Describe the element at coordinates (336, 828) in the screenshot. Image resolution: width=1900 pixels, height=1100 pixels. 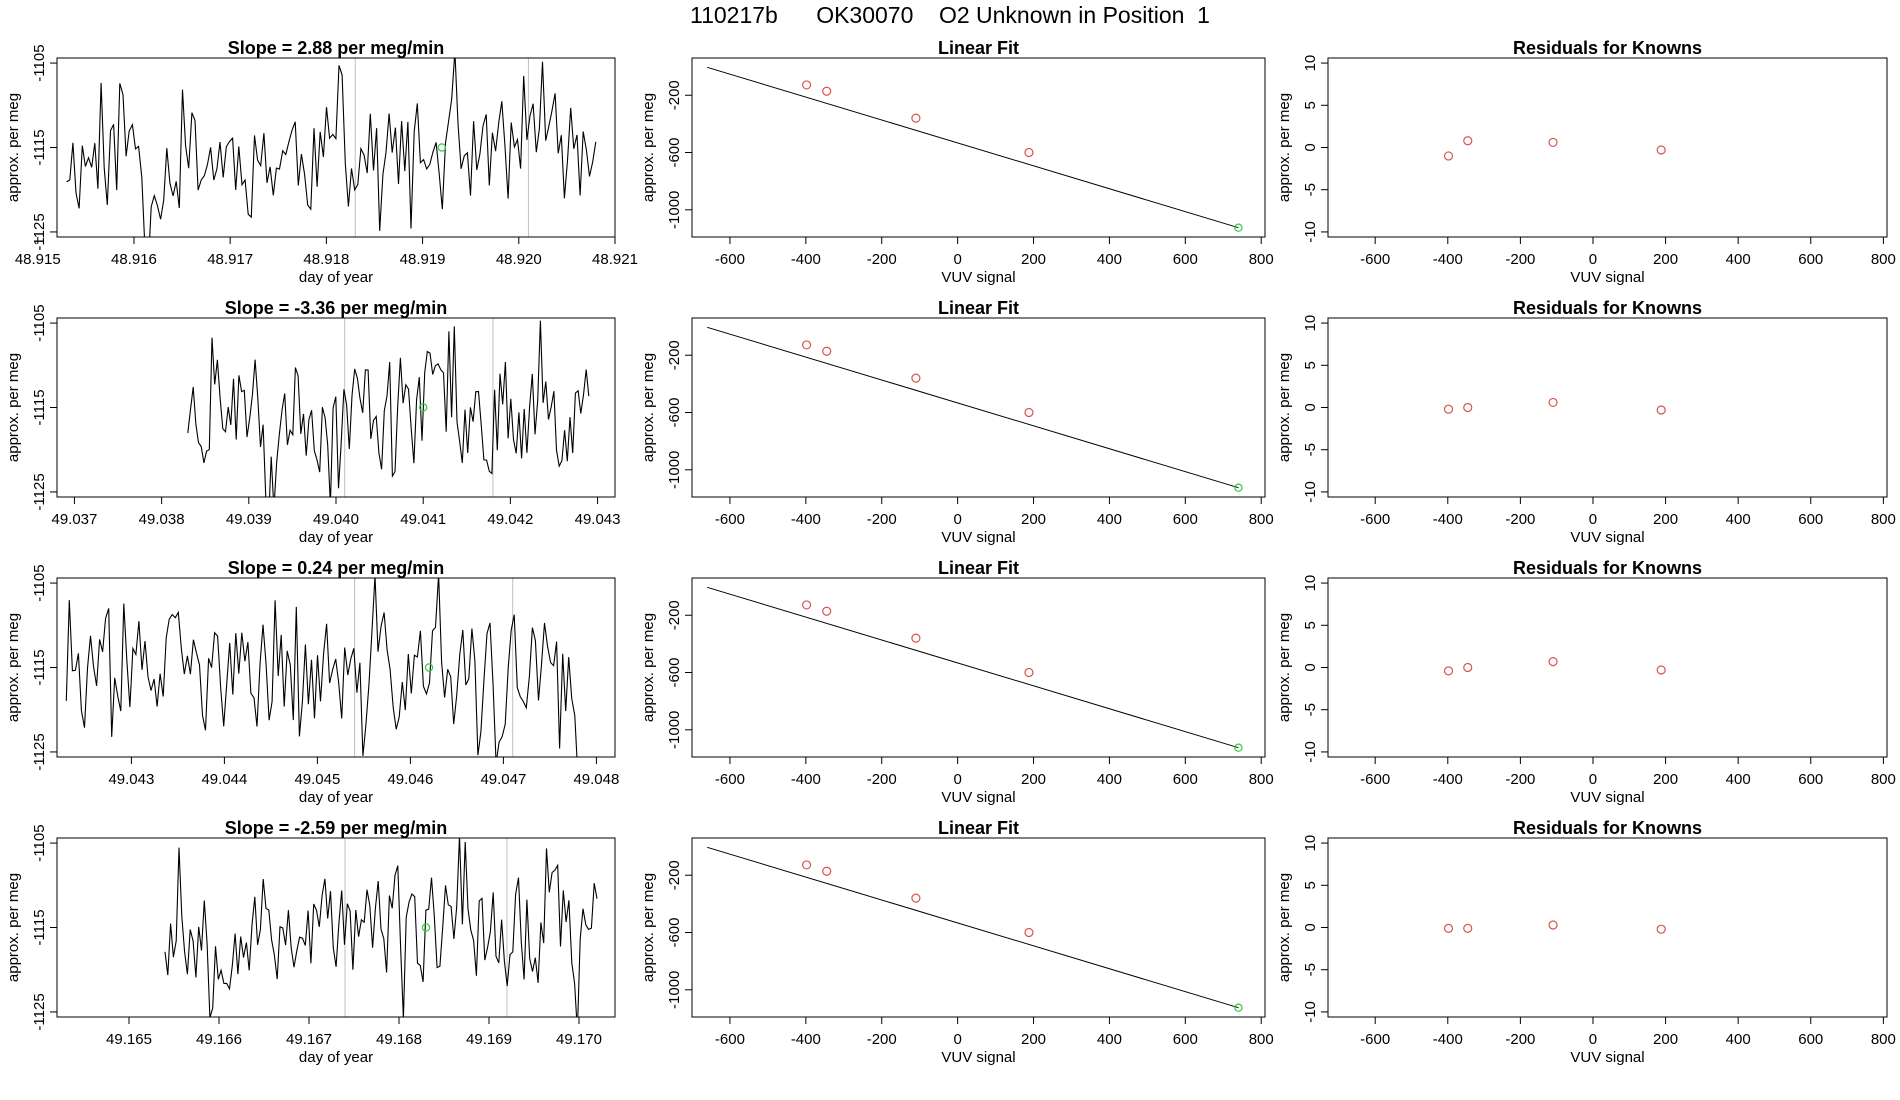
I see `panel-title: Slope = -2.59 per meg/min` at that location.